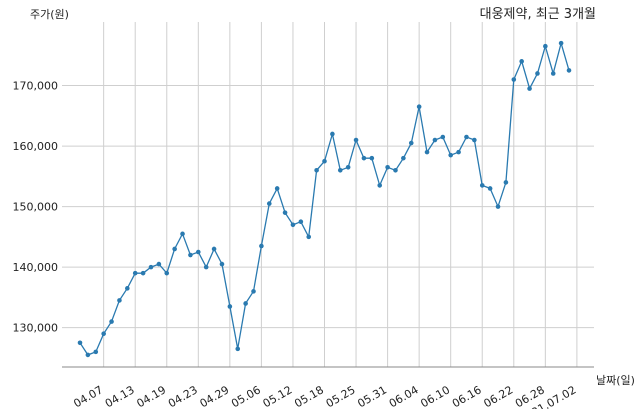  I want to click on x-tick-label: 04.23, so click(183, 396).